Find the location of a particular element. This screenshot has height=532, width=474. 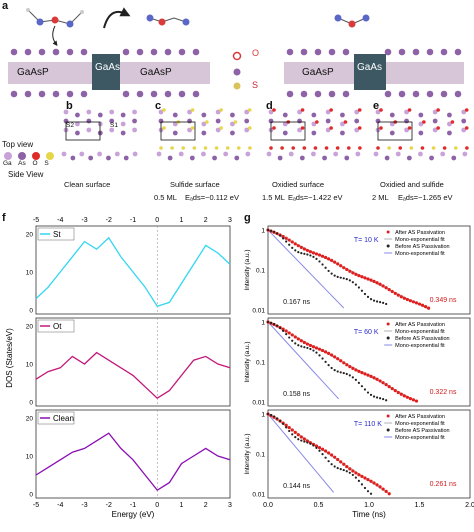

x-tick: 0.5 is located at coordinates (319, 505).